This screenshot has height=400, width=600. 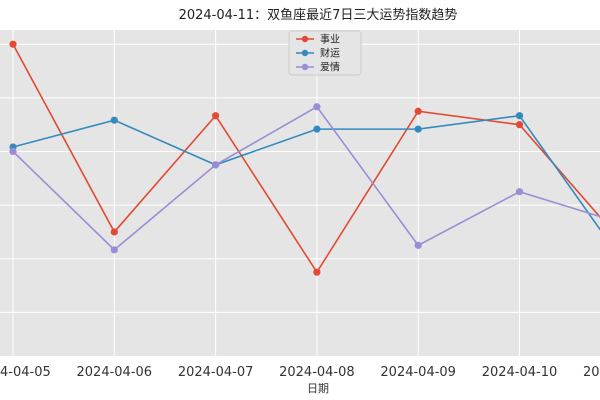 What do you see at coordinates (318, 67) in the screenshot?
I see `legend-entry: 爱情` at bounding box center [318, 67].